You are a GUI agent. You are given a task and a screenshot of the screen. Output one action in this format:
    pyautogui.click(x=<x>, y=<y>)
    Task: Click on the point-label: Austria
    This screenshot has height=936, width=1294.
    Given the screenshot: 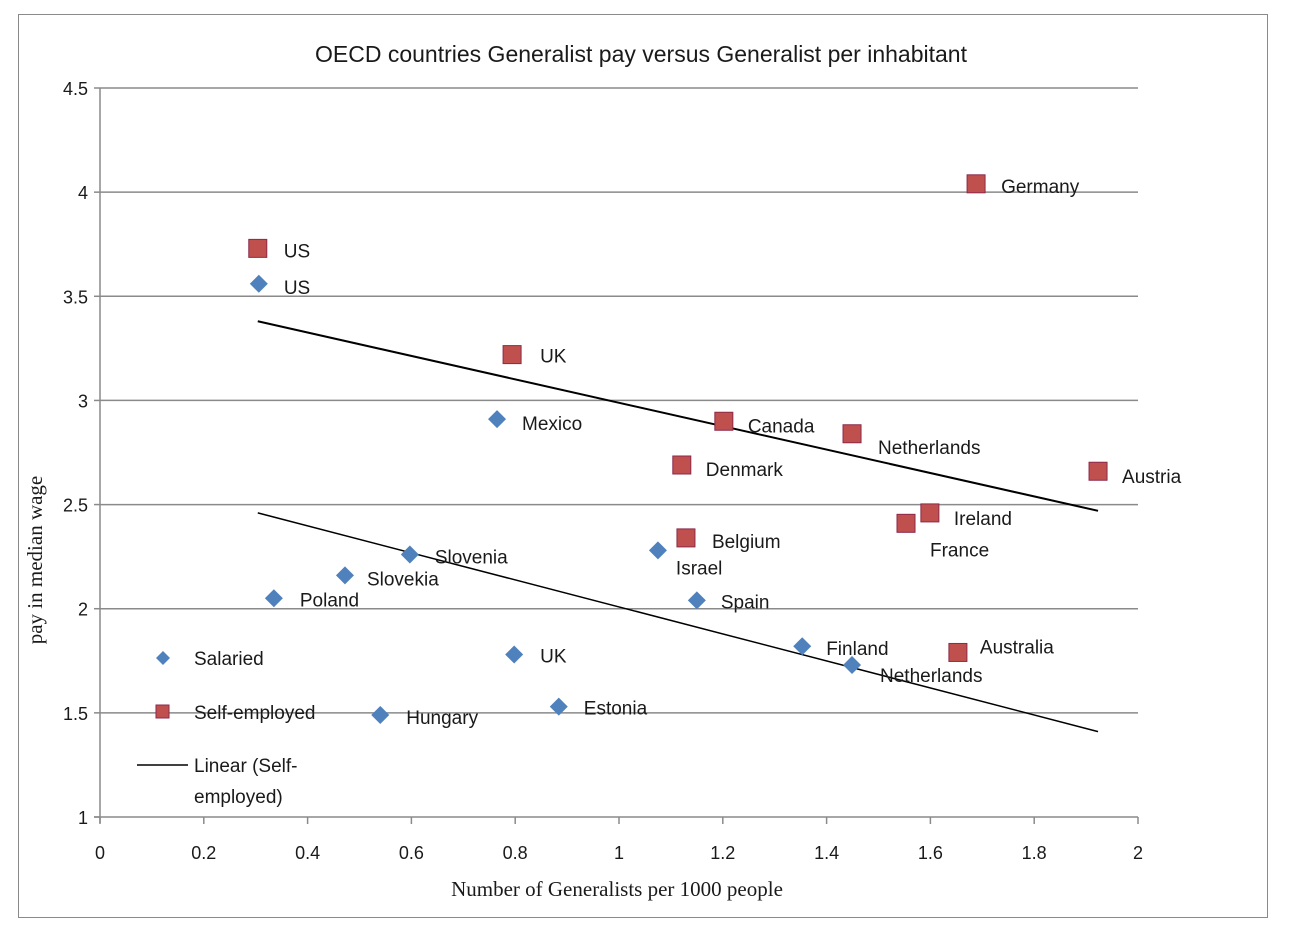 What is the action you would take?
    pyautogui.click(x=1152, y=477)
    